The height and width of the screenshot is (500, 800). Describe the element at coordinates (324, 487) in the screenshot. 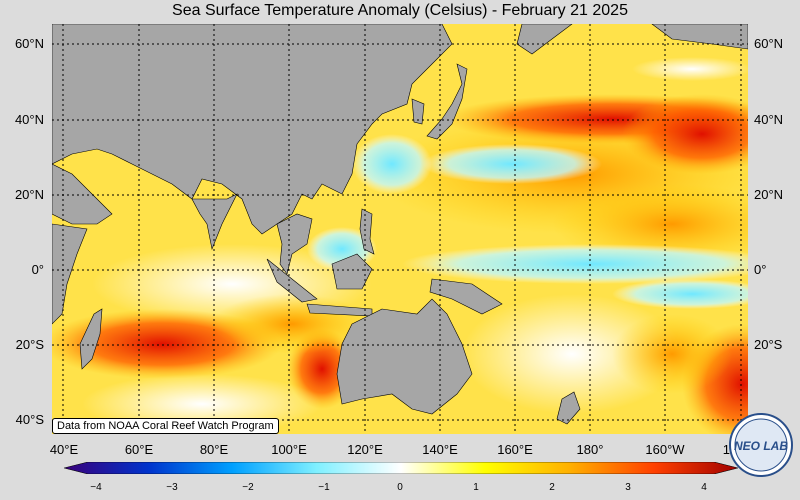

I see `colorbar-tick-neg1: −1` at that location.